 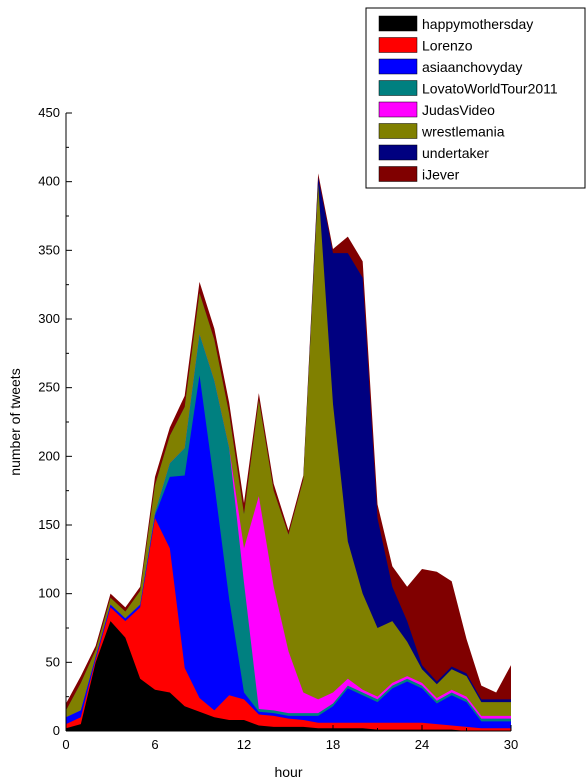 What do you see at coordinates (477, 24) in the screenshot?
I see `legend-label-happymothersday: happymothersday` at bounding box center [477, 24].